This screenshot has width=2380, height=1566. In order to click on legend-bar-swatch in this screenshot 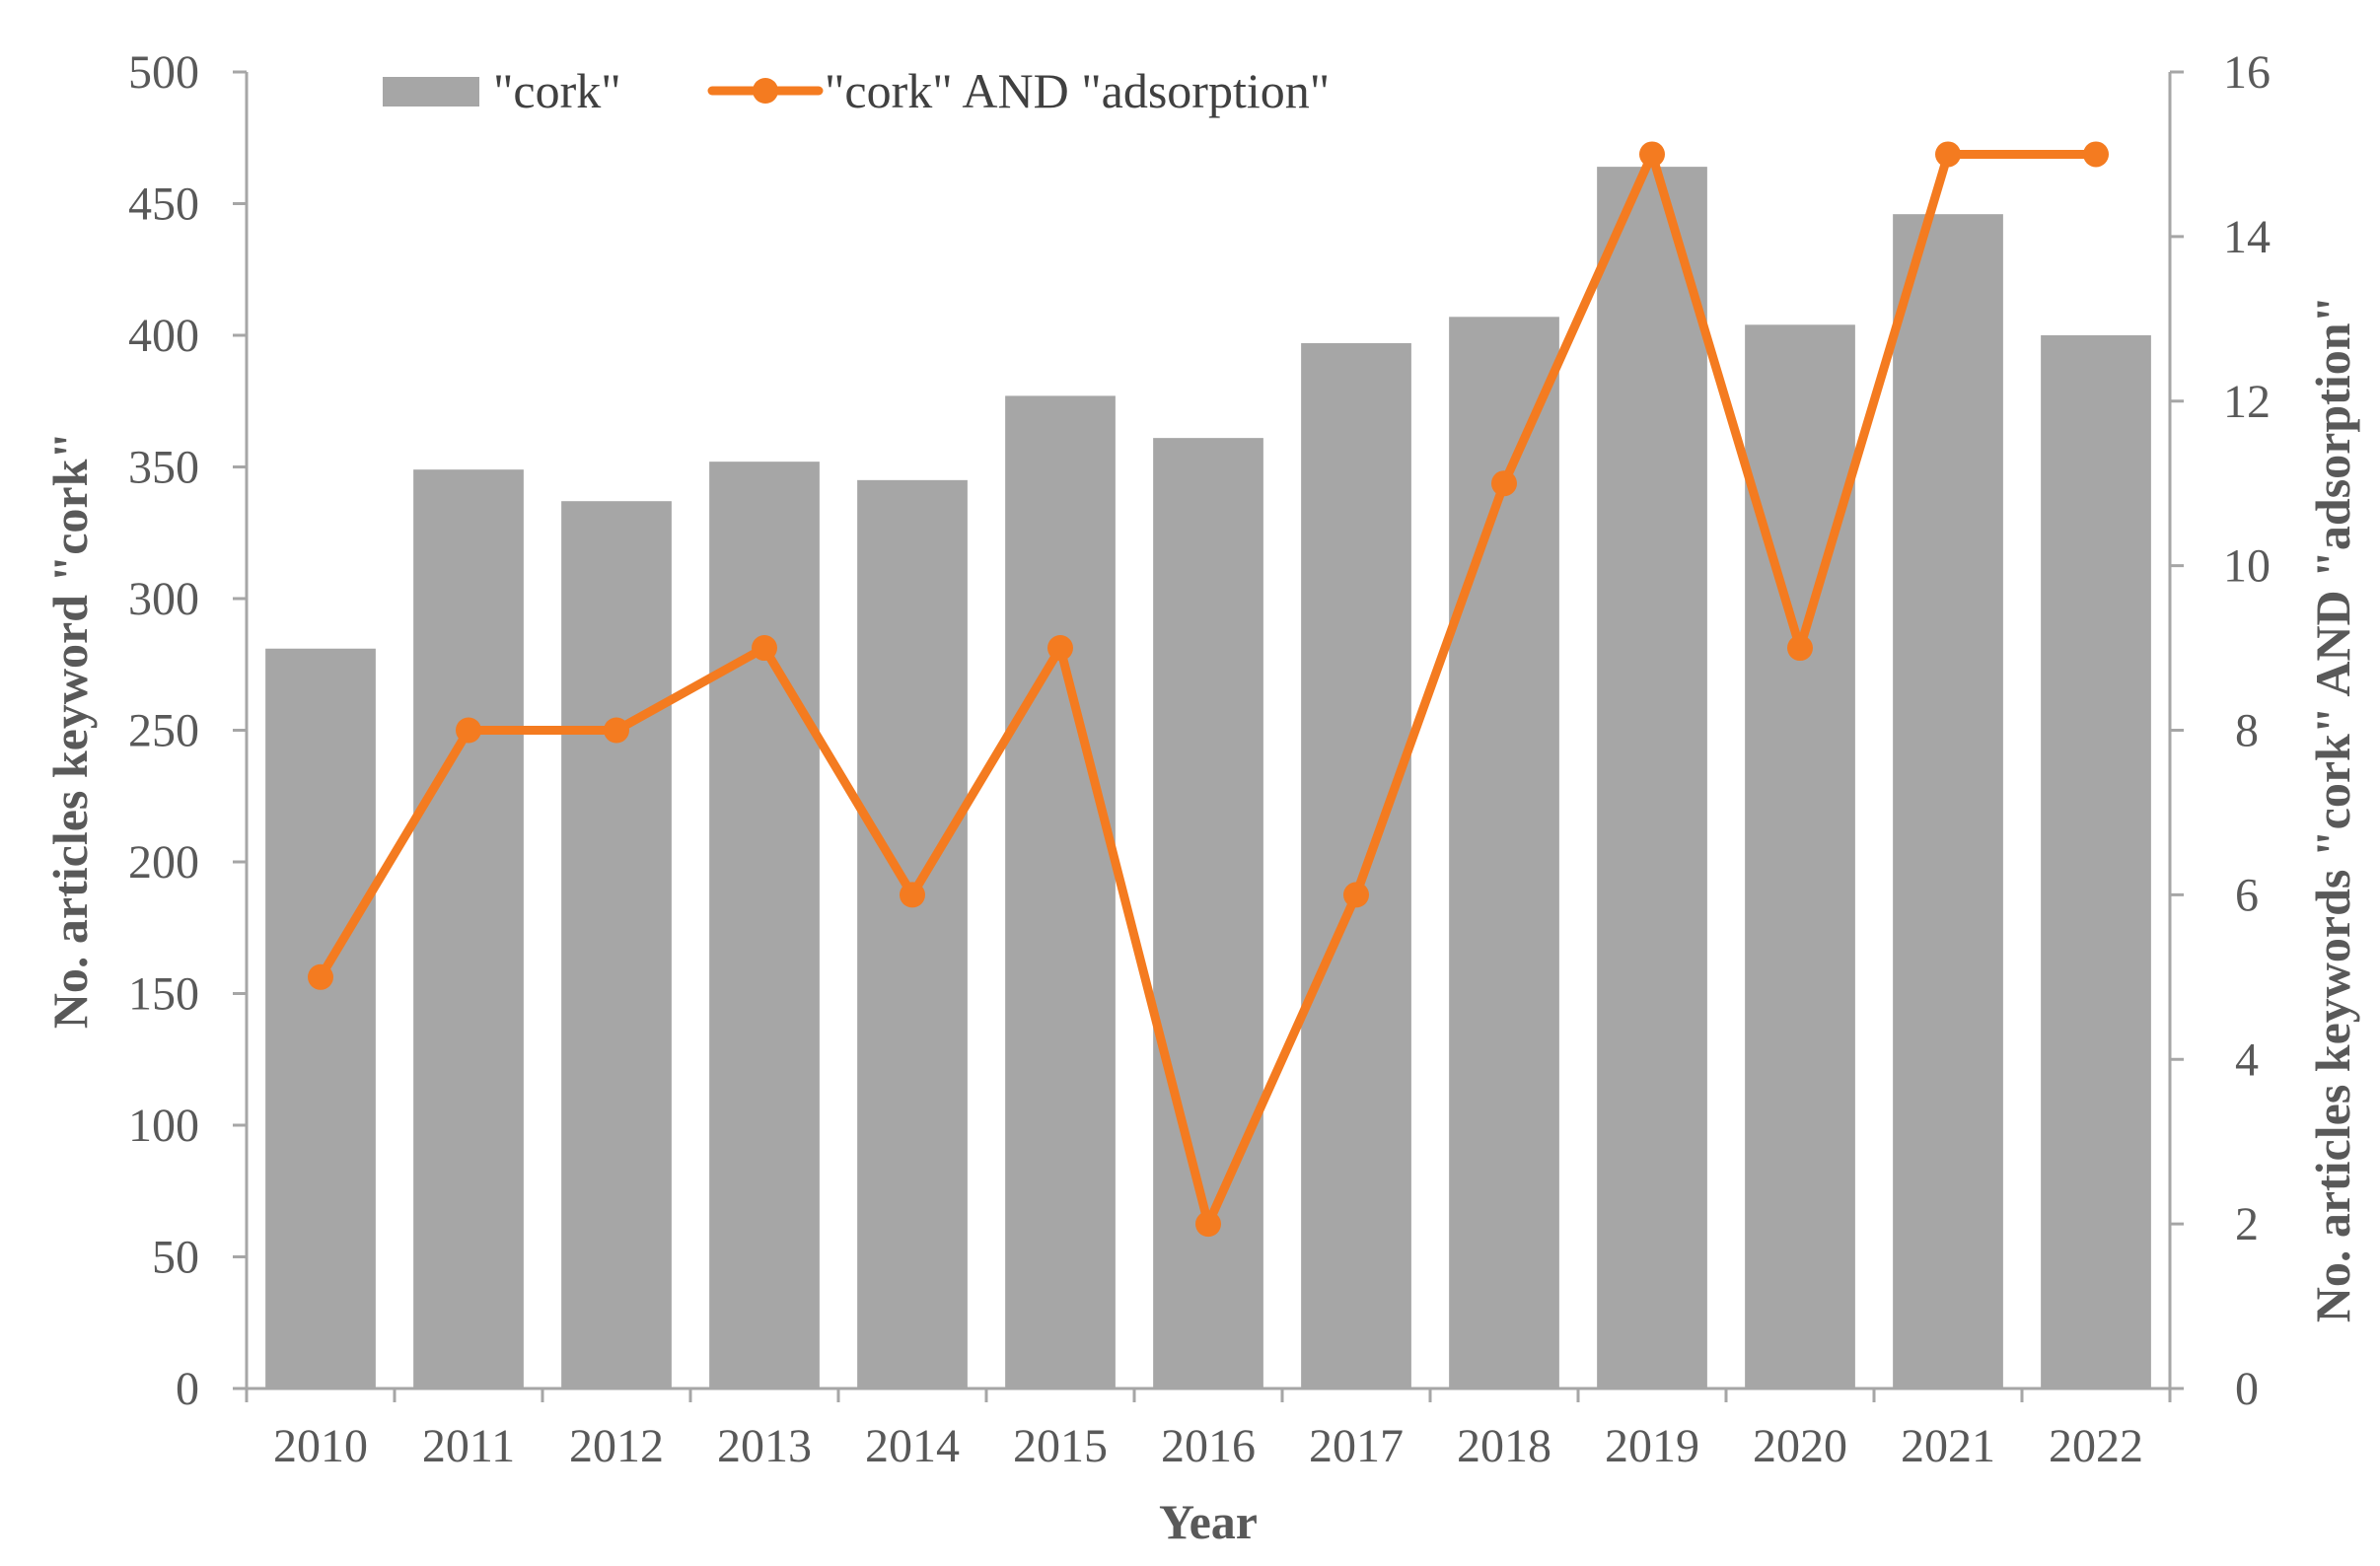, I will do `click(431, 92)`.